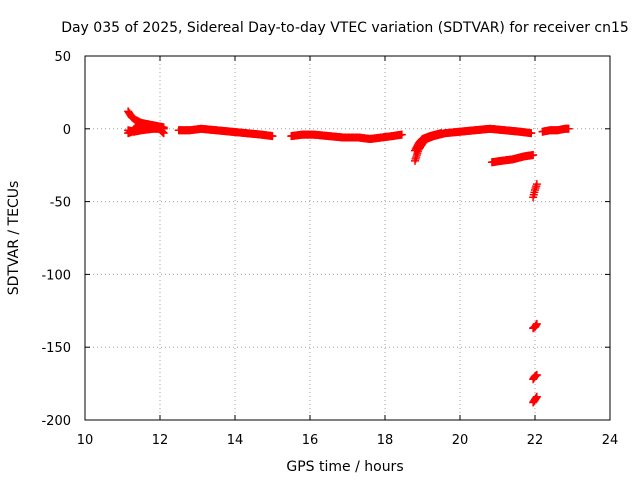  Describe the element at coordinates (344, 467) in the screenshot. I see `x-axis-label: GPS time / hours` at that location.